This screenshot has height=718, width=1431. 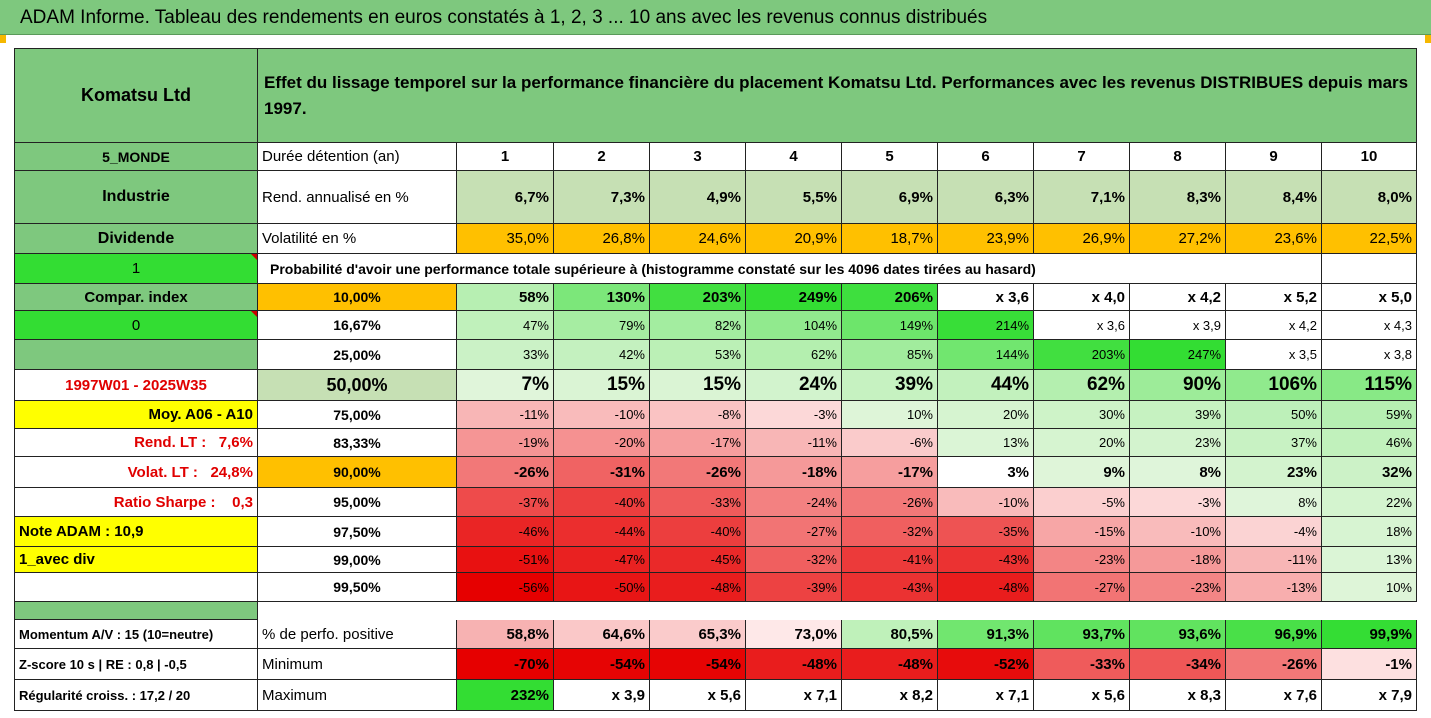 What do you see at coordinates (357, 532) in the screenshot?
I see `probability-threshold: 97,50%` at bounding box center [357, 532].